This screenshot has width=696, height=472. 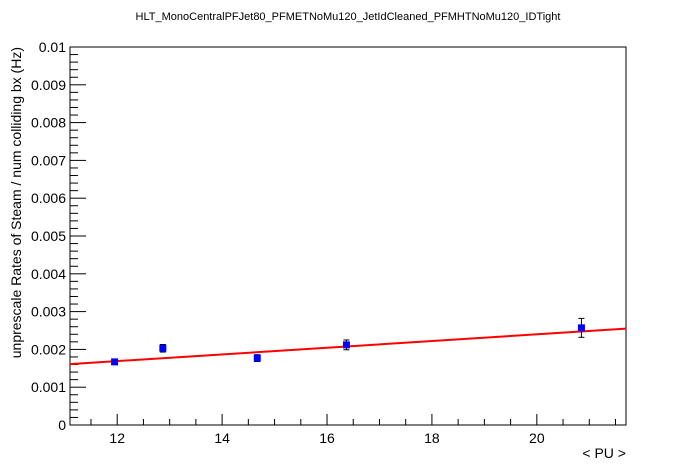 What do you see at coordinates (222, 438) in the screenshot?
I see `x-tick-label: 14` at bounding box center [222, 438].